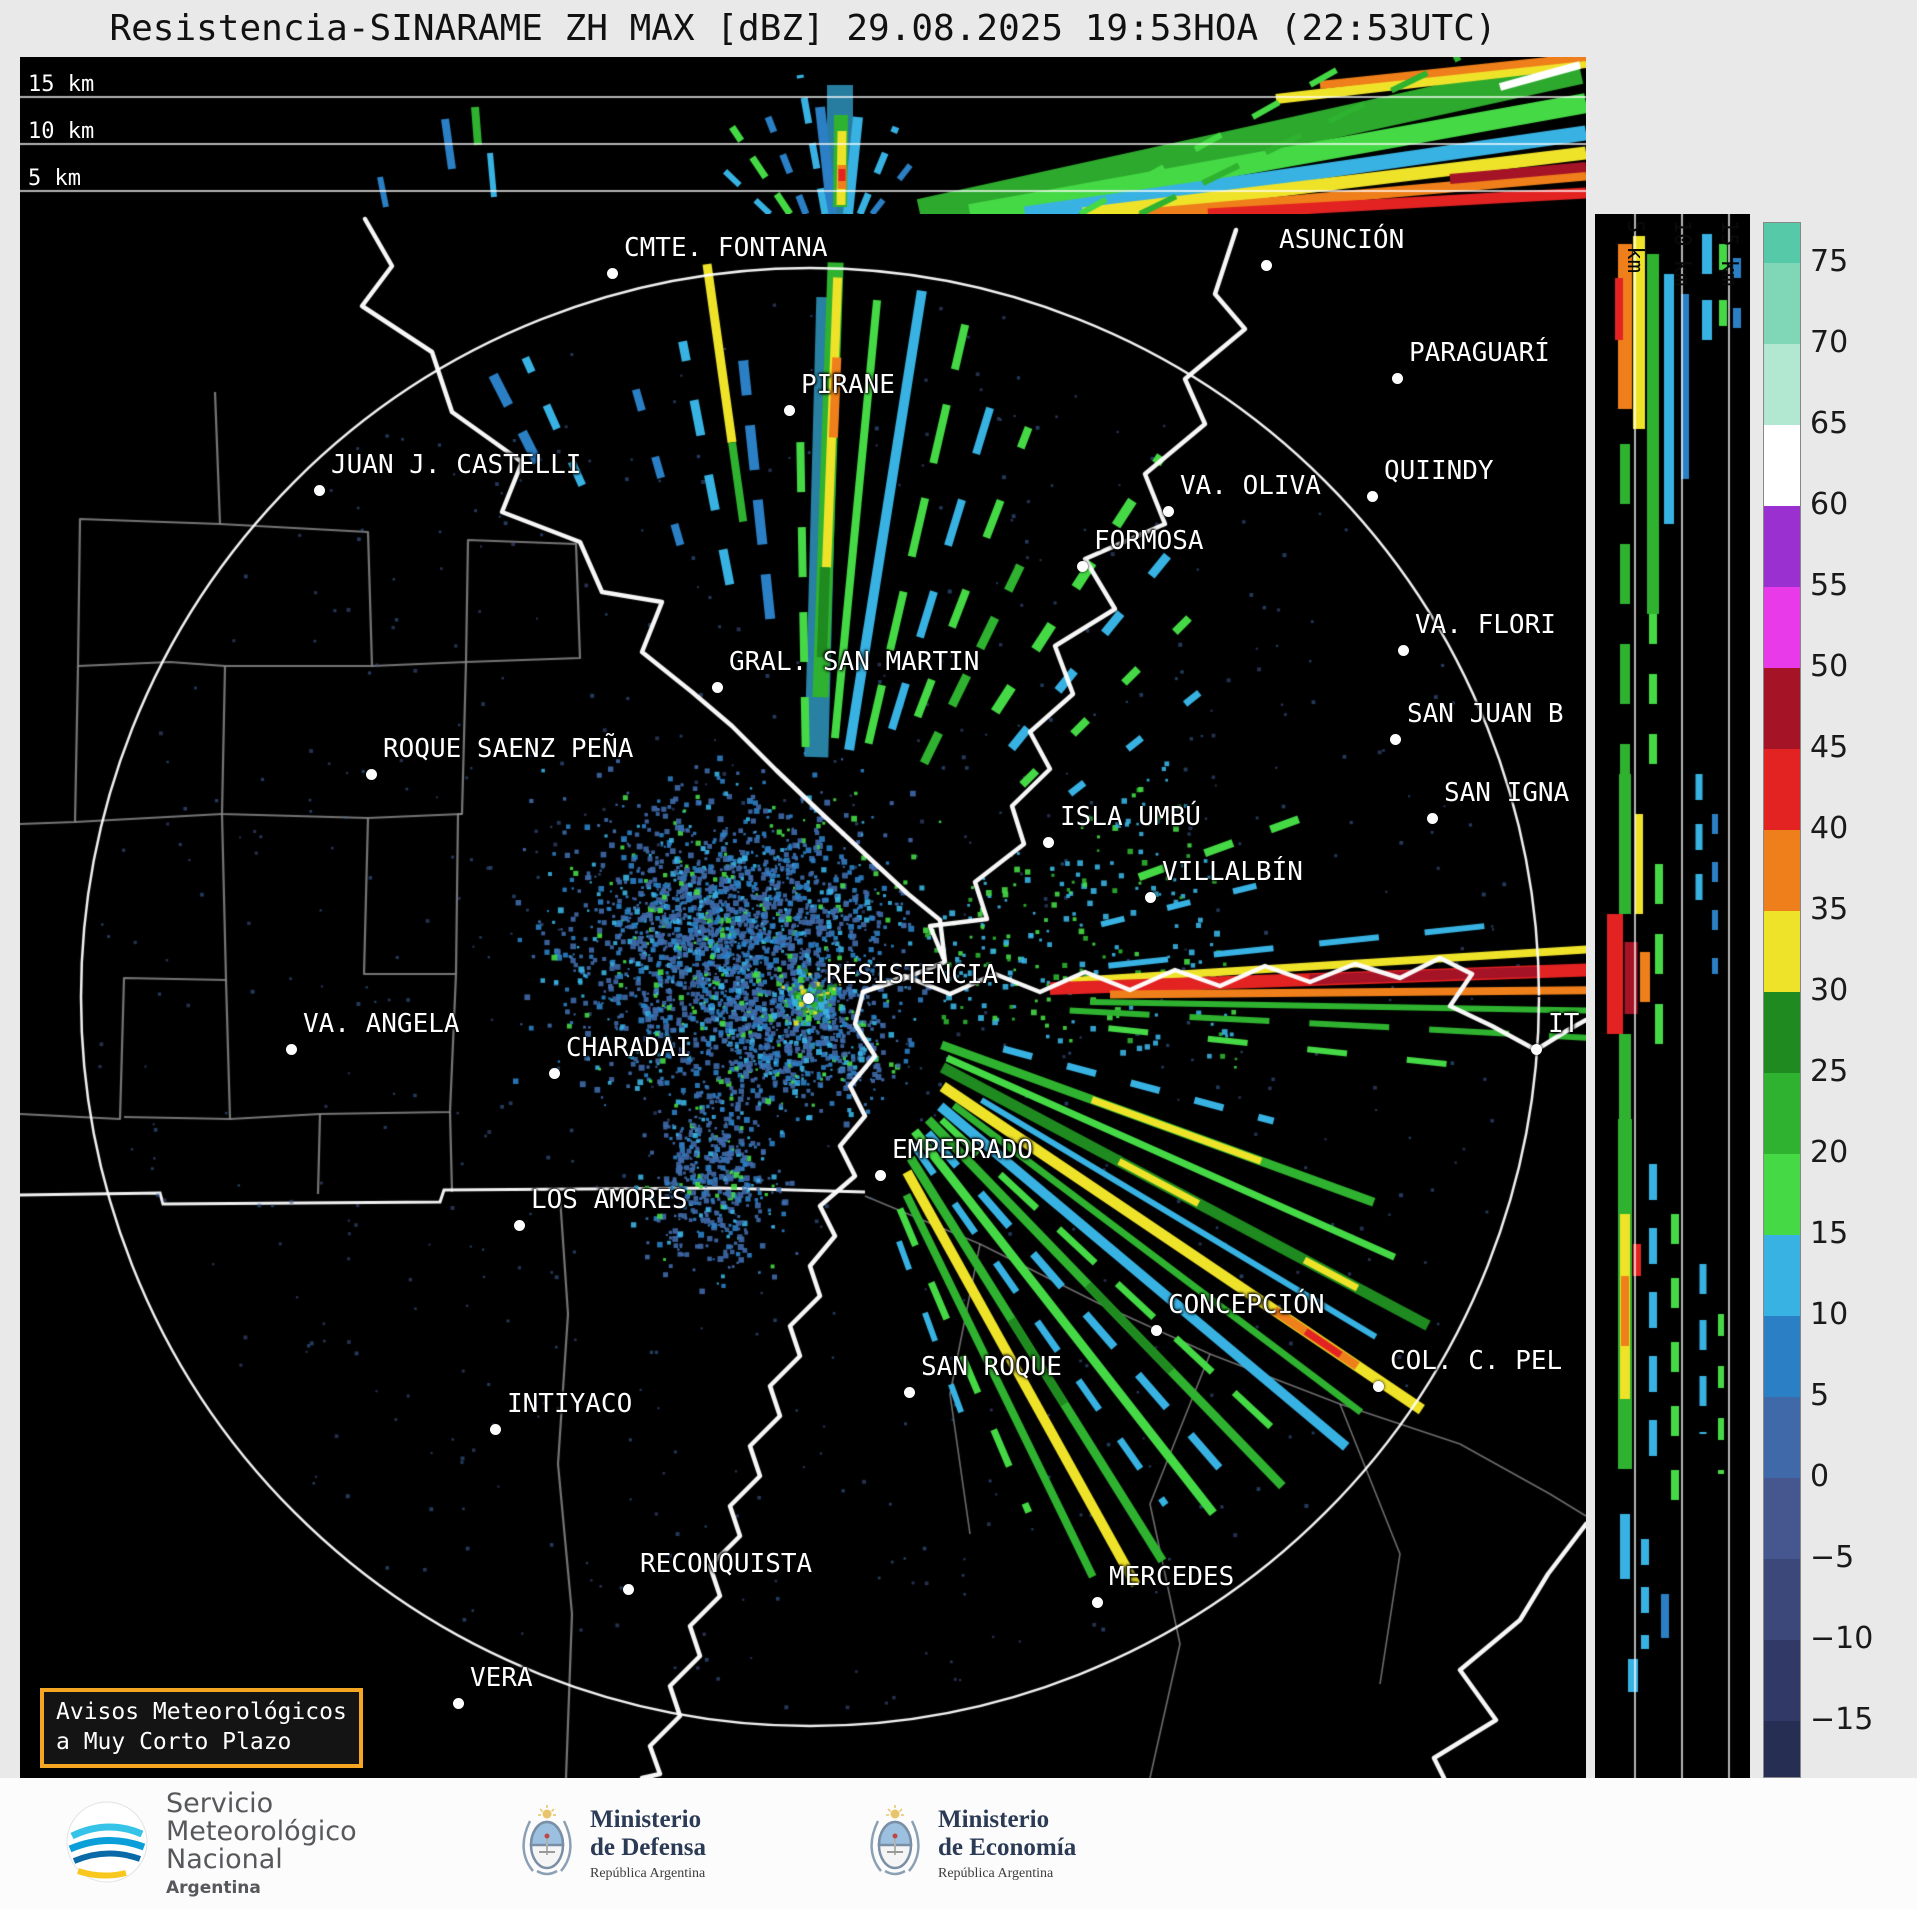  I want to click on height-label-15km-right: 15 km, so click(1728, 253).